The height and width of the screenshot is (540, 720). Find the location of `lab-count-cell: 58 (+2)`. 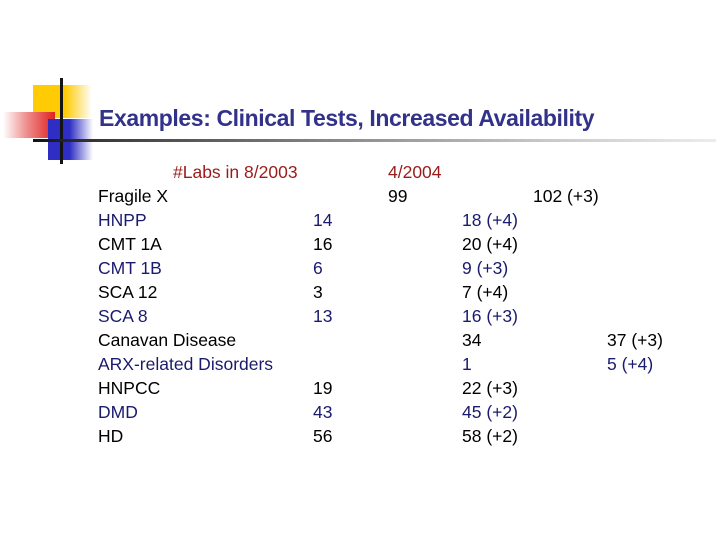

lab-count-cell: 58 (+2) is located at coordinates (490, 436).